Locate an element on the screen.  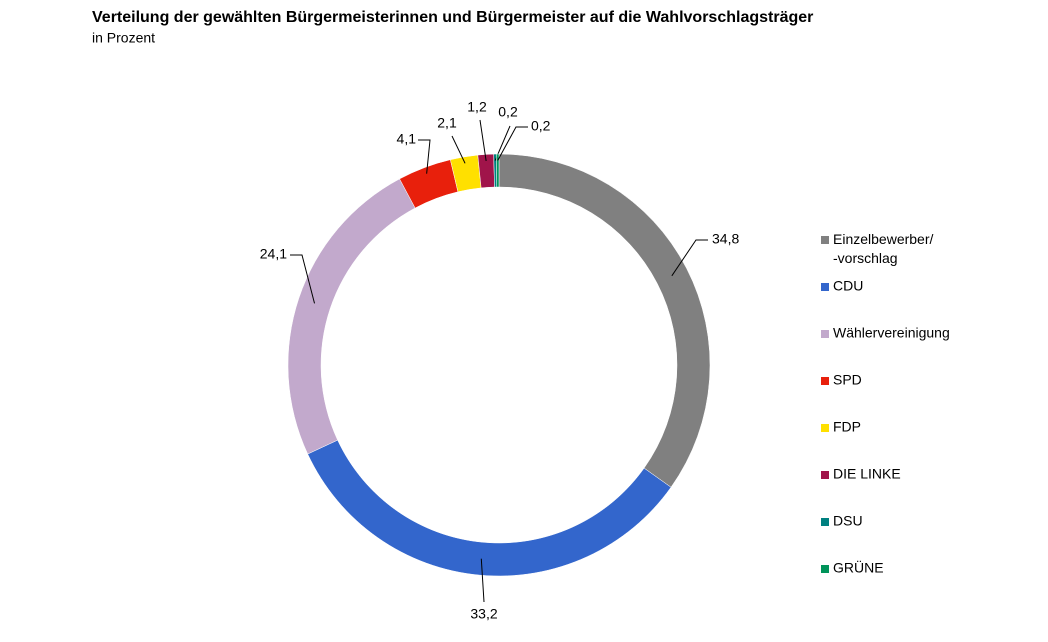
data-label: 34,8 is located at coordinates (725, 239).